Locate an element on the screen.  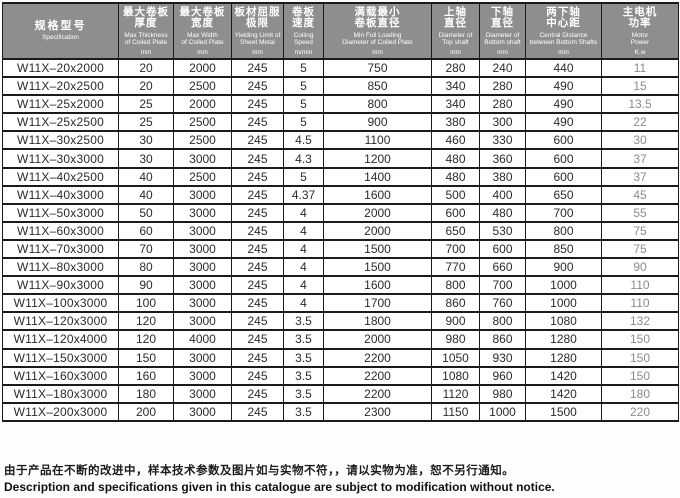
value-cell: 50 is located at coordinates (146, 212).